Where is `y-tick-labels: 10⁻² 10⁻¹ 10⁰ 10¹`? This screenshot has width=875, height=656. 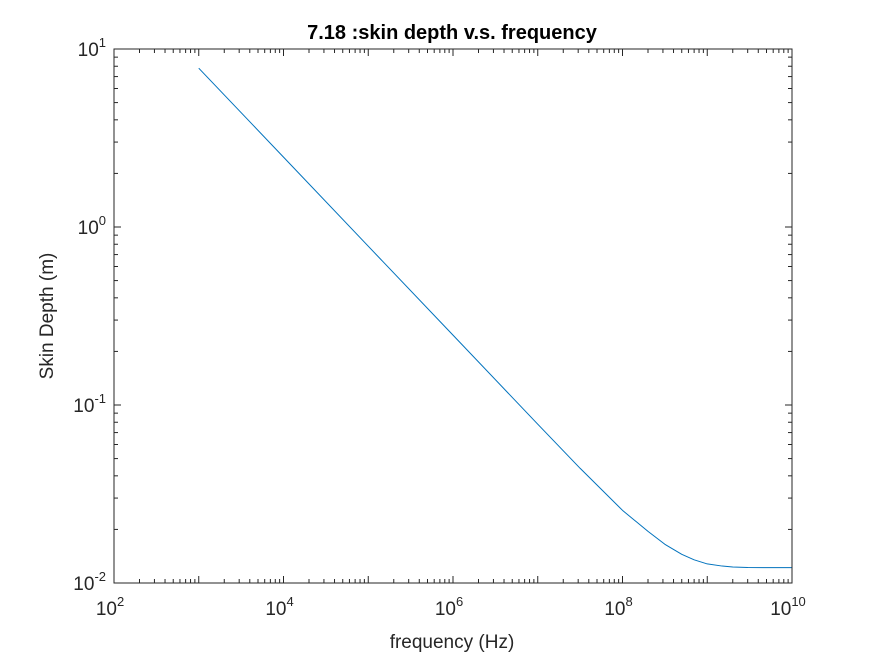 y-tick-labels: 10⁻² 10⁻¹ 10⁰ 10¹ is located at coordinates (89, 315).